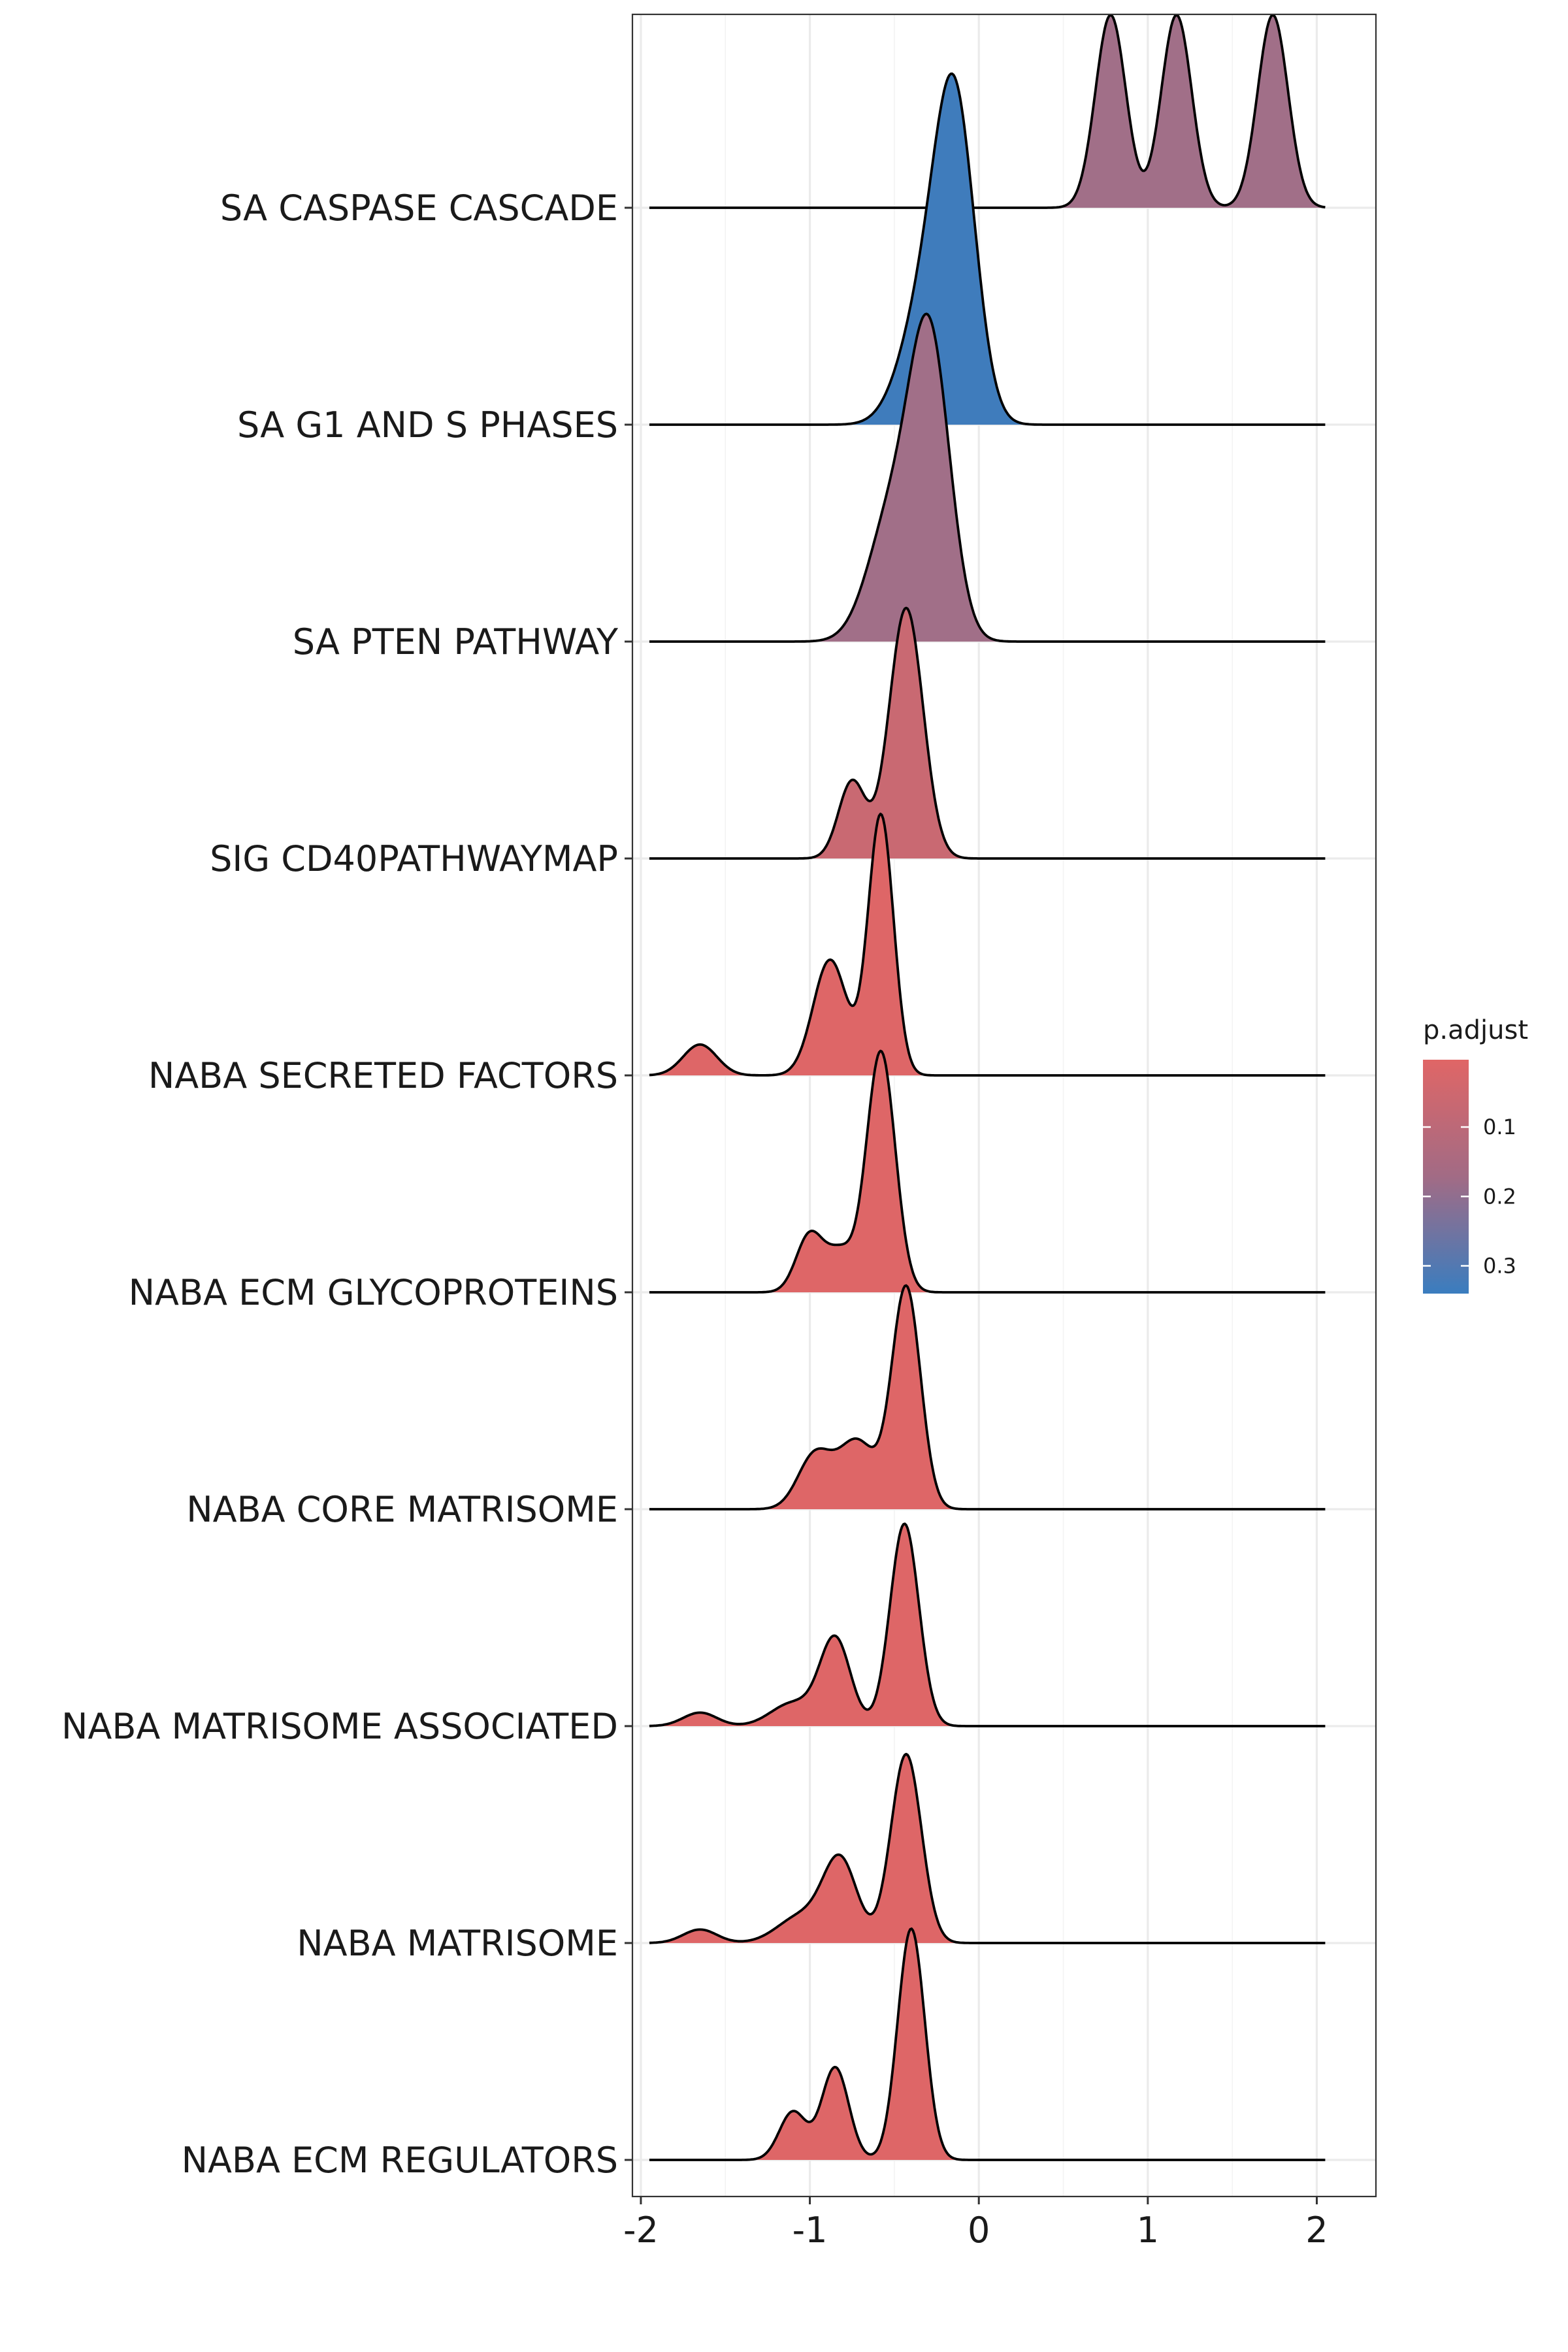 This screenshot has width=1568, height=2352. Describe the element at coordinates (427, 425) in the screenshot. I see `y-tick-label: SA G1 AND S PHASES` at that location.